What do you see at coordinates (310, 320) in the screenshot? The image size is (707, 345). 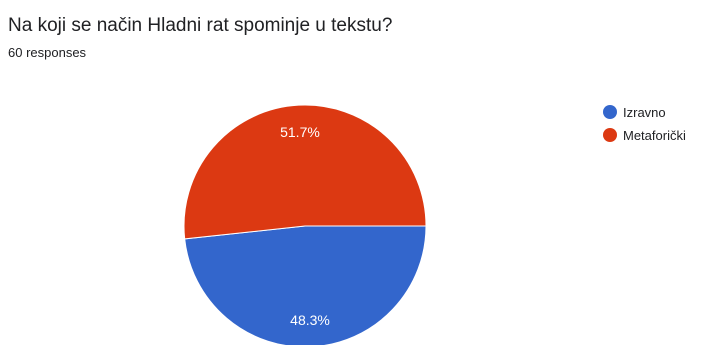 I see `pie-slice-label-0: 48.3%` at bounding box center [310, 320].